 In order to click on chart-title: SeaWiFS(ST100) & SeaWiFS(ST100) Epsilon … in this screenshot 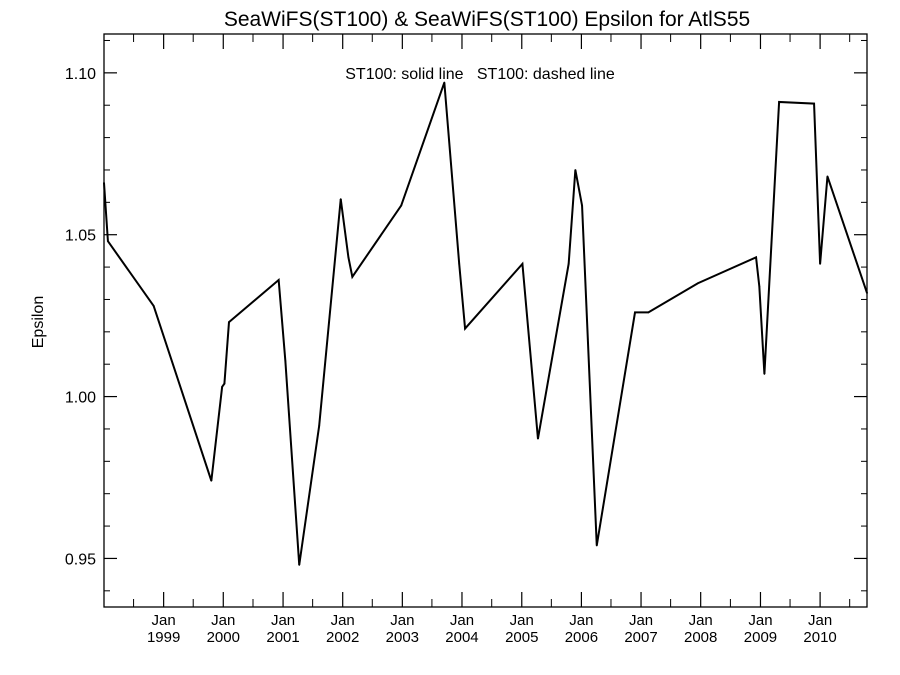, I will do `click(487, 19)`.